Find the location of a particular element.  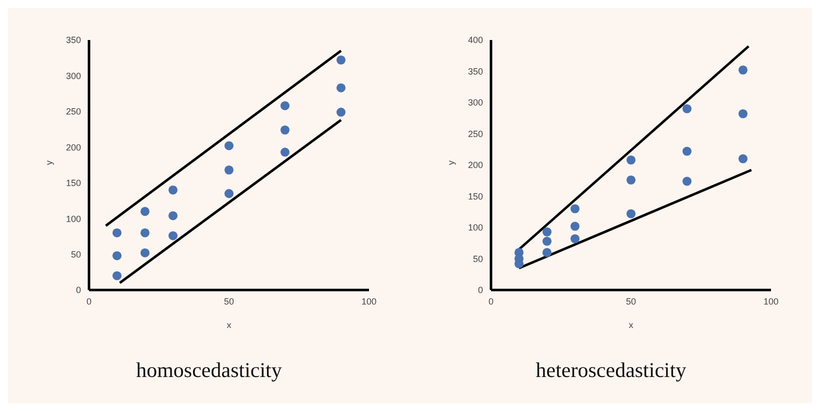

text: heteroscedasticity is located at coordinates (611, 370).